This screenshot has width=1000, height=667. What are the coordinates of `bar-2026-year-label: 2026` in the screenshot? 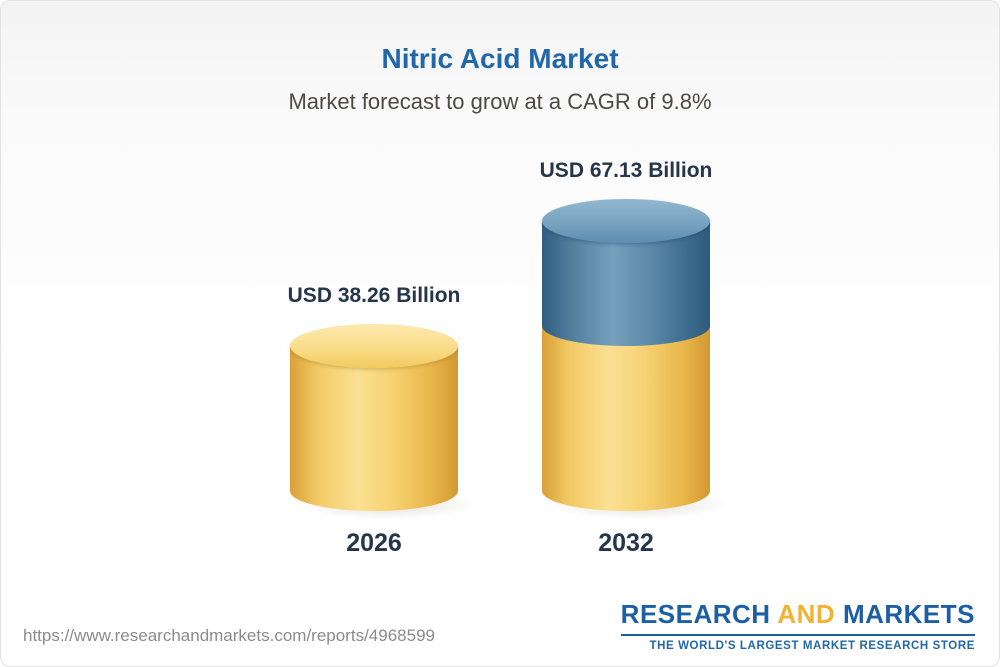 It's located at (374, 543).